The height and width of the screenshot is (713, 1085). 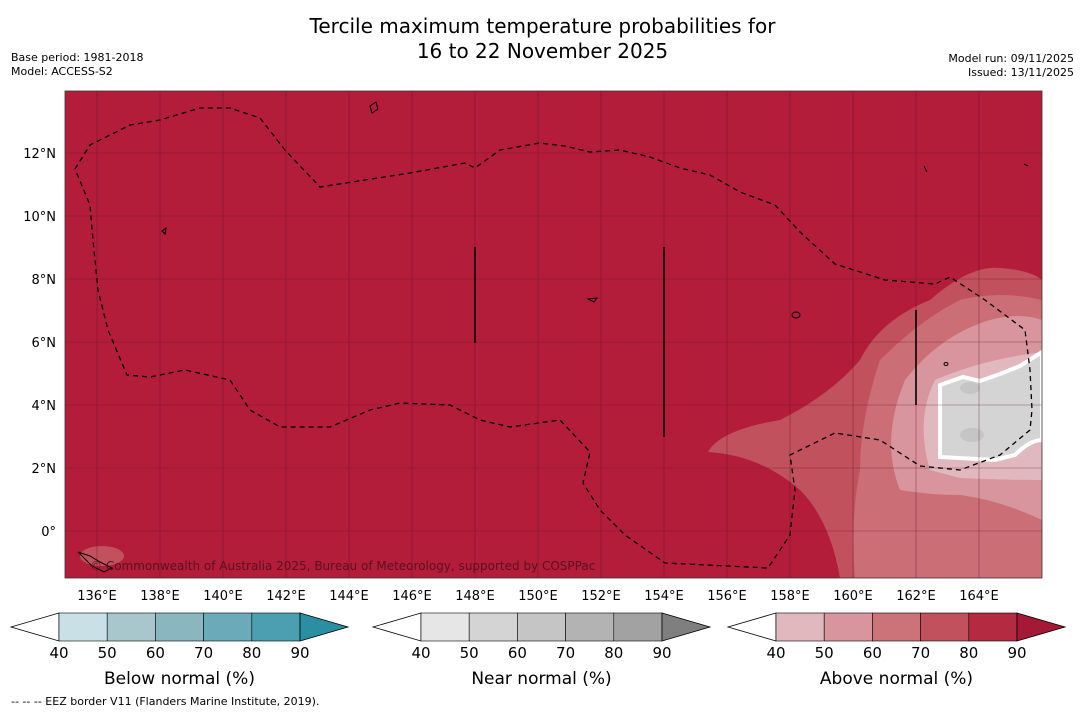 What do you see at coordinates (853, 596) in the screenshot?
I see `lon-tick-label: 160°E` at bounding box center [853, 596].